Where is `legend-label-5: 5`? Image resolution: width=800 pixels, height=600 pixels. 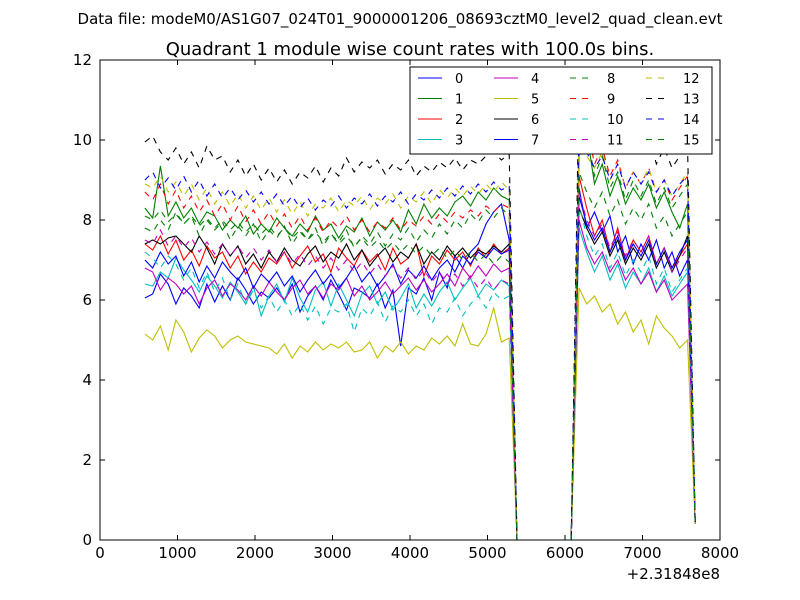 legend-label-5: 5 is located at coordinates (535, 100).